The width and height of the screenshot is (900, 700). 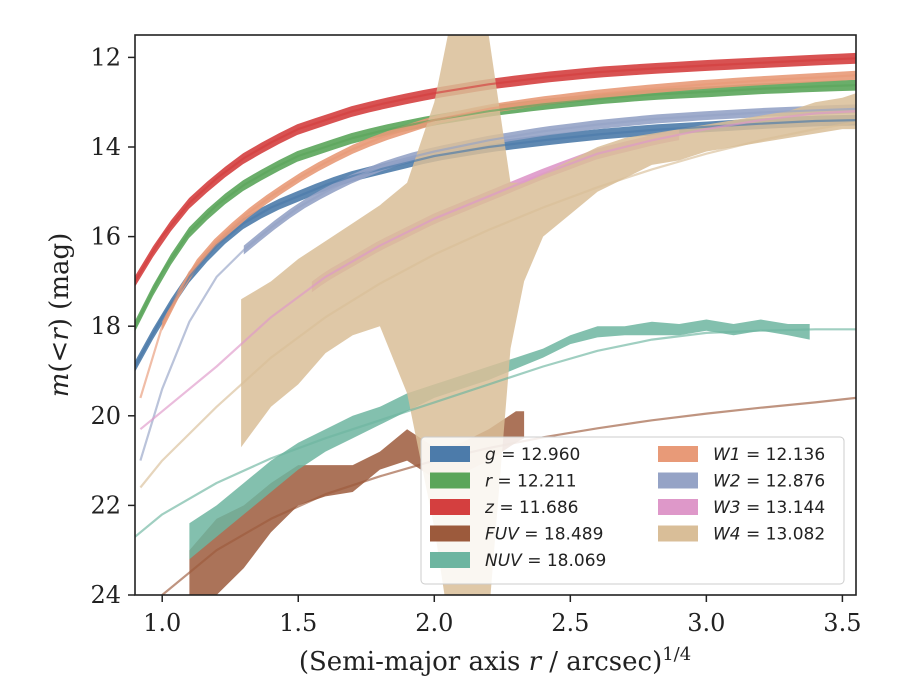 I want to click on x-tick-label: 1.5, so click(x=298, y=623).